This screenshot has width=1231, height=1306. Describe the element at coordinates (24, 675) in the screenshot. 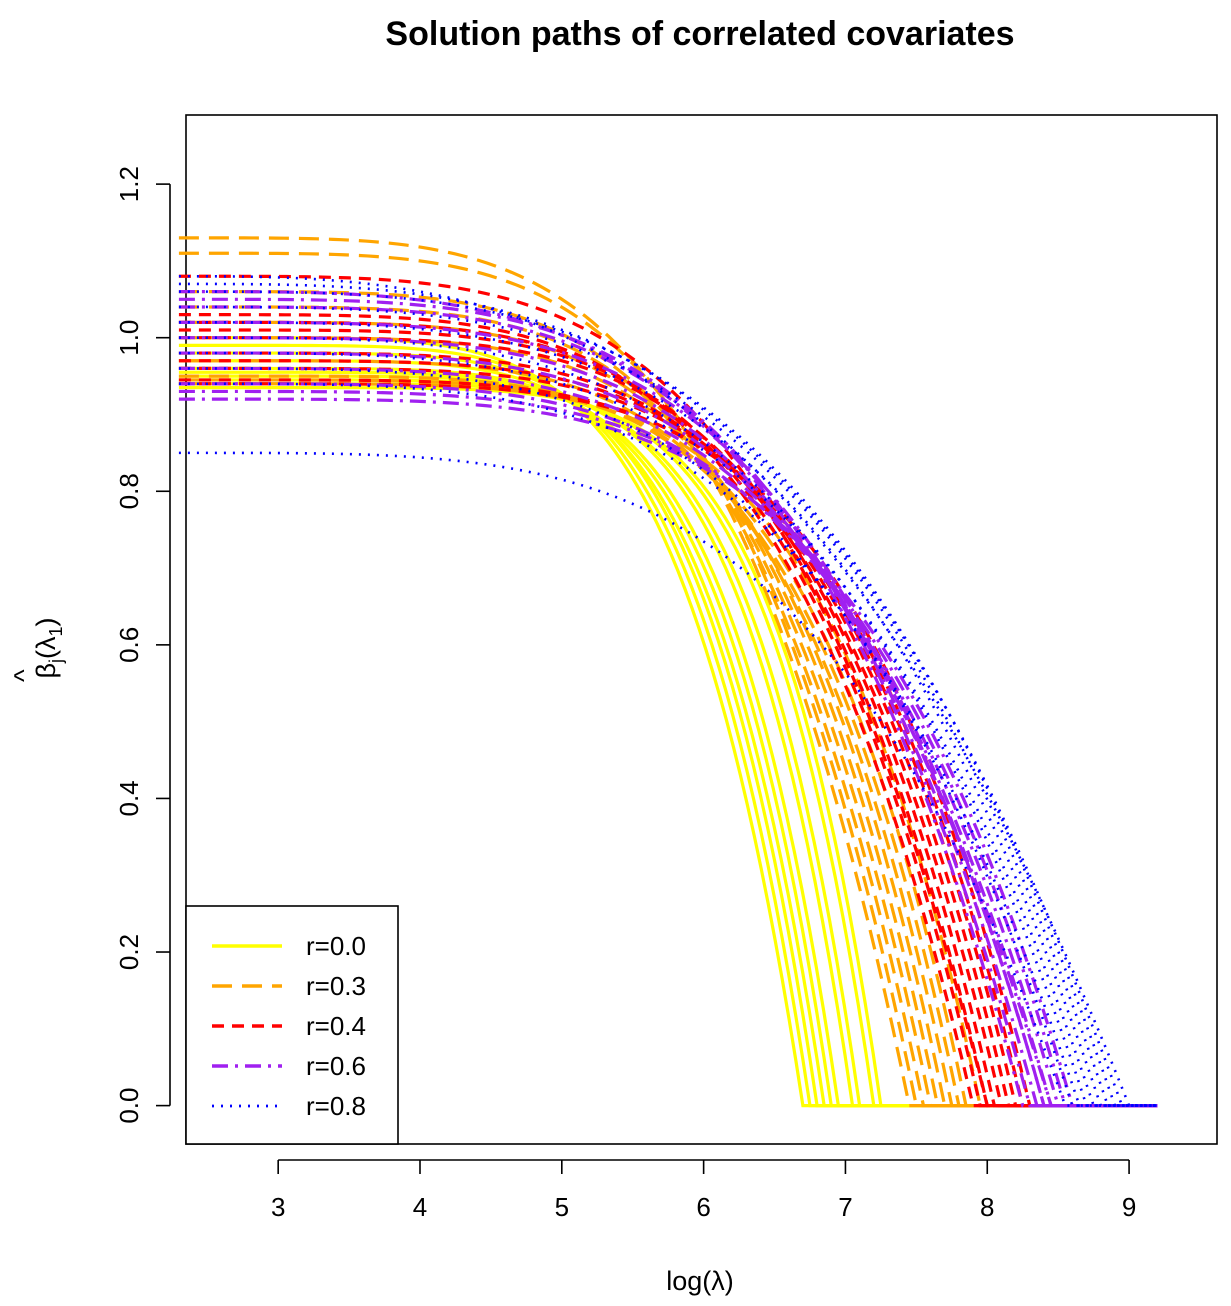

I see `y-axis-label-hat: ^` at that location.